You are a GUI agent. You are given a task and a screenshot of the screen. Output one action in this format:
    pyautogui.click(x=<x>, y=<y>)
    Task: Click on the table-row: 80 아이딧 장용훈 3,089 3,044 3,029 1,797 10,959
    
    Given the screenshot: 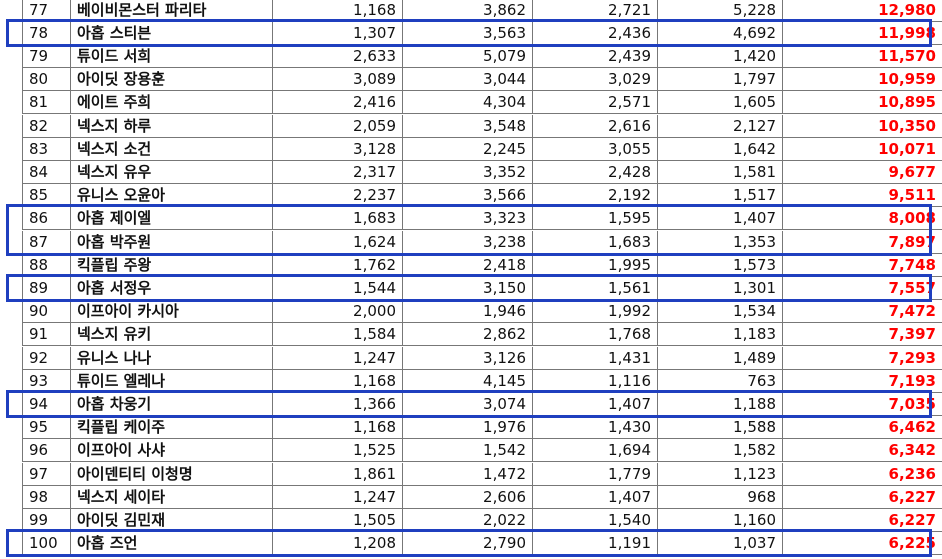 What is the action you would take?
    pyautogui.click(x=482, y=80)
    